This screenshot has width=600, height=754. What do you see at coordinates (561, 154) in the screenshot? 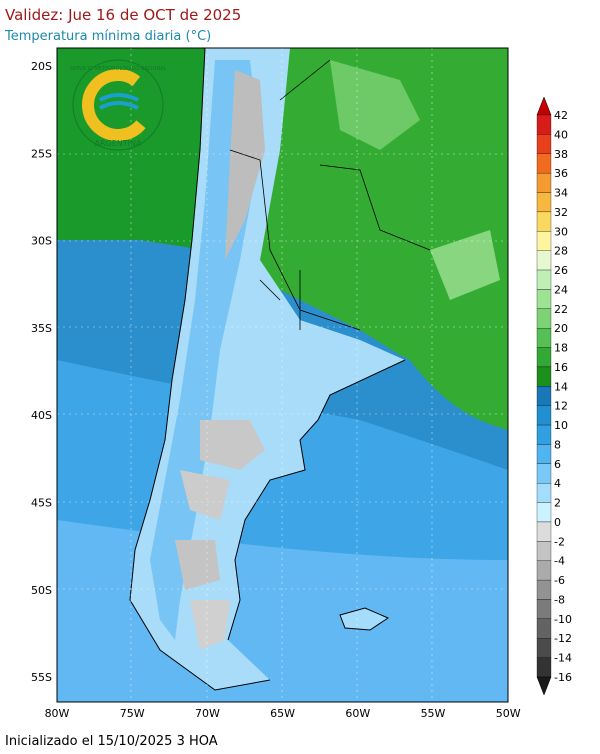
I see `colorbar-label: 38` at bounding box center [561, 154].